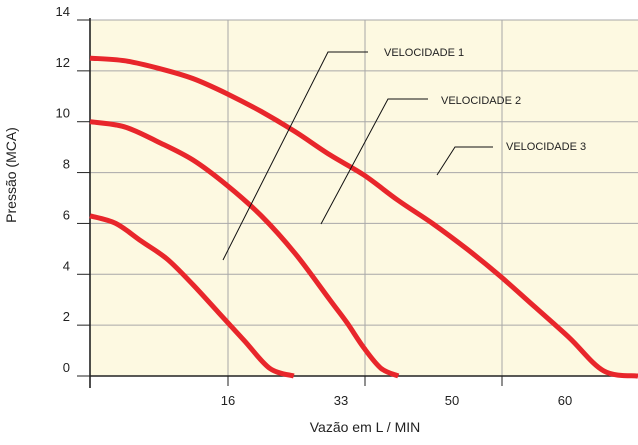  I want to click on y-tick-label: 0, so click(66, 367).